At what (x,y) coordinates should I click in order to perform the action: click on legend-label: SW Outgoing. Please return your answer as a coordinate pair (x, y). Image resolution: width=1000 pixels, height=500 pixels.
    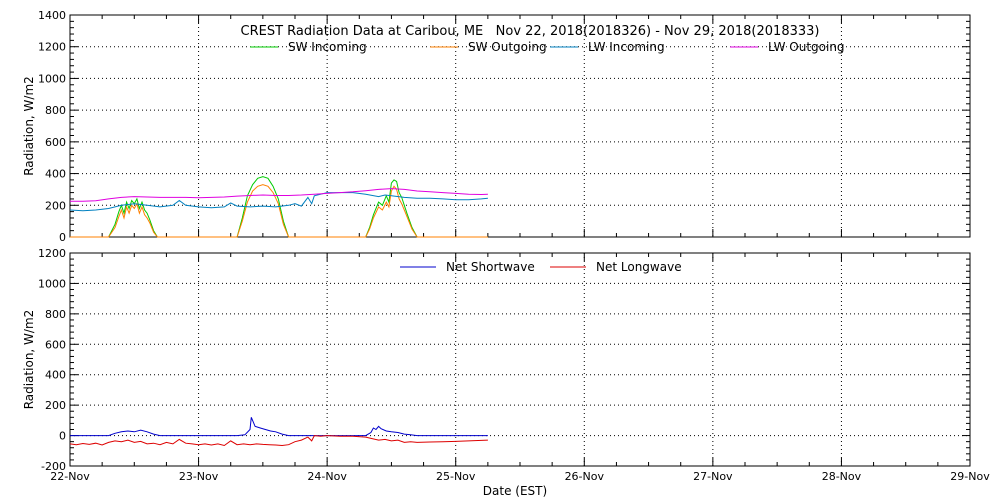
    Looking at the image, I should click on (507, 47).